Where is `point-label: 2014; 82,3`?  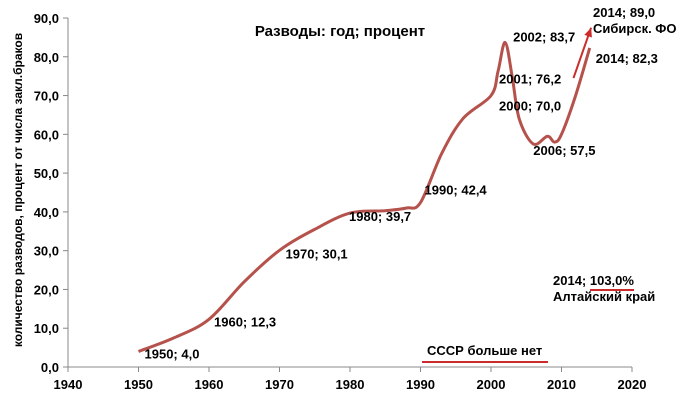
point-label: 2014; 82,3 is located at coordinates (627, 58).